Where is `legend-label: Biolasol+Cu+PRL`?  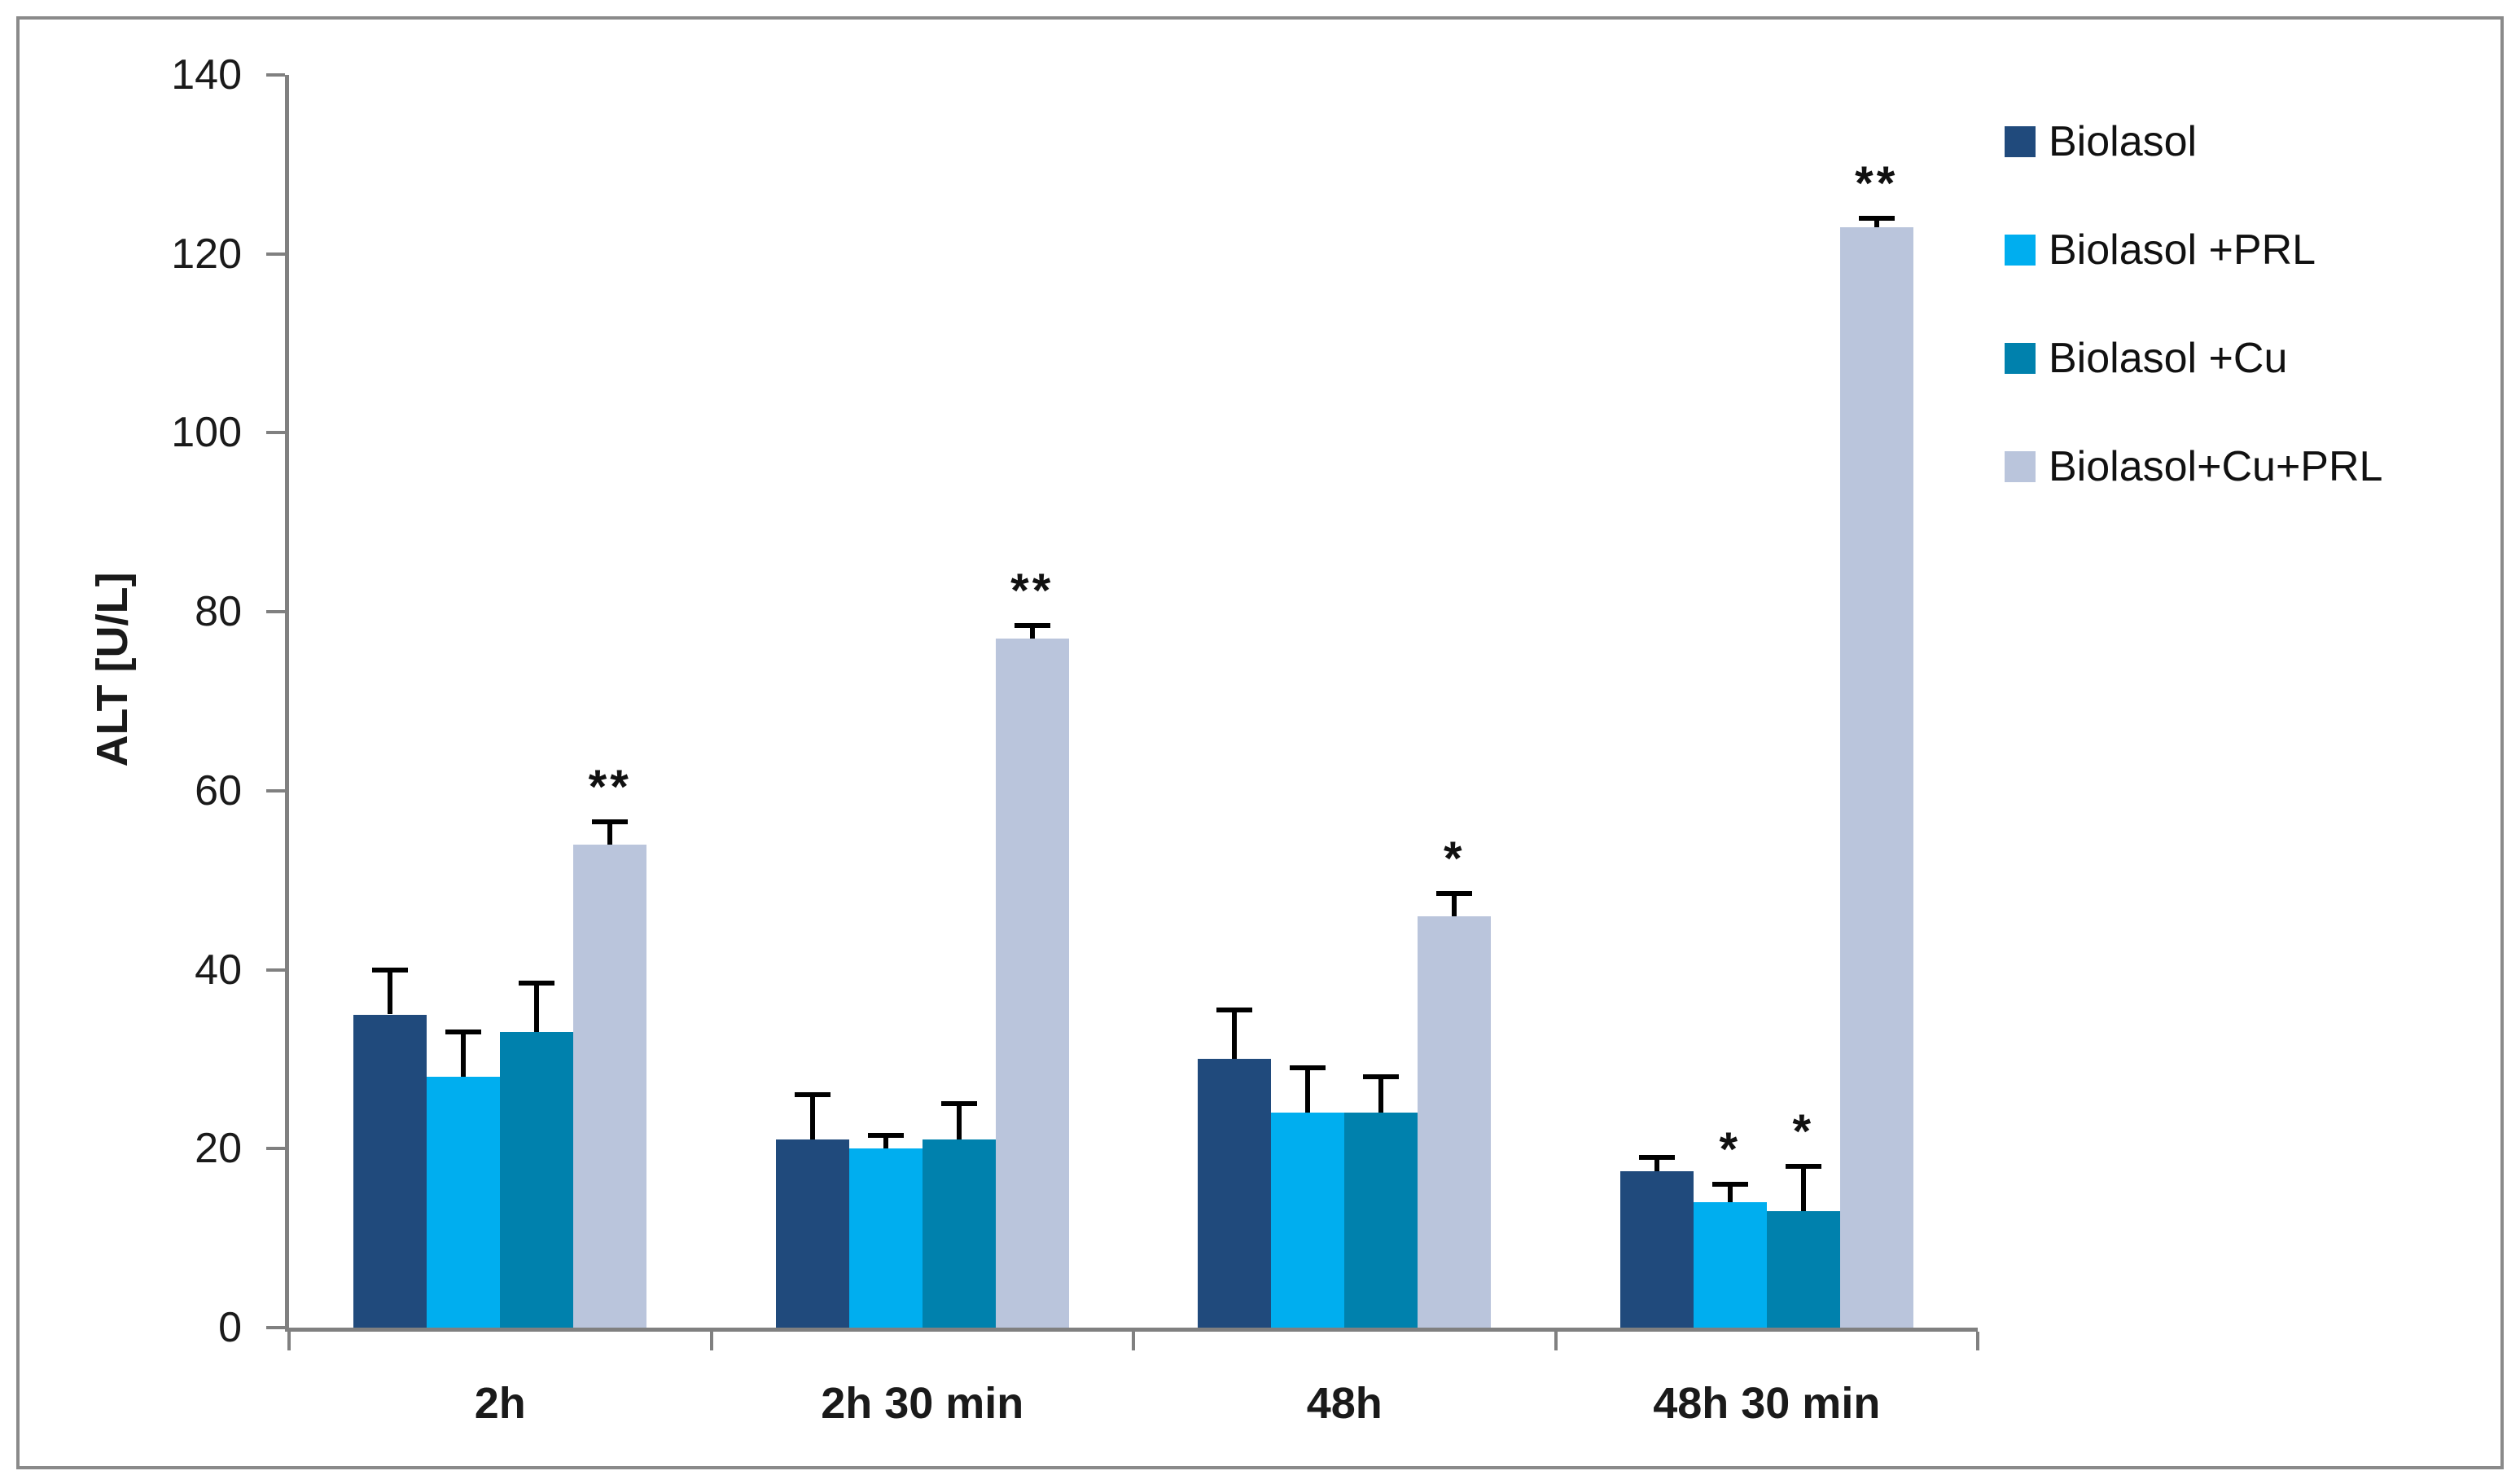 legend-label: Biolasol+Cu+PRL is located at coordinates (2216, 466).